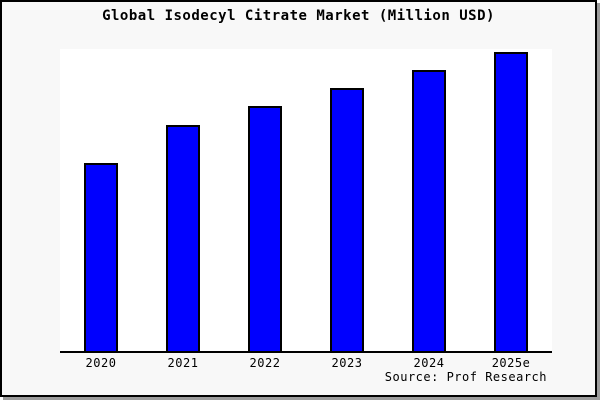  What do you see at coordinates (511, 201) in the screenshot?
I see `bar-2025e` at bounding box center [511, 201].